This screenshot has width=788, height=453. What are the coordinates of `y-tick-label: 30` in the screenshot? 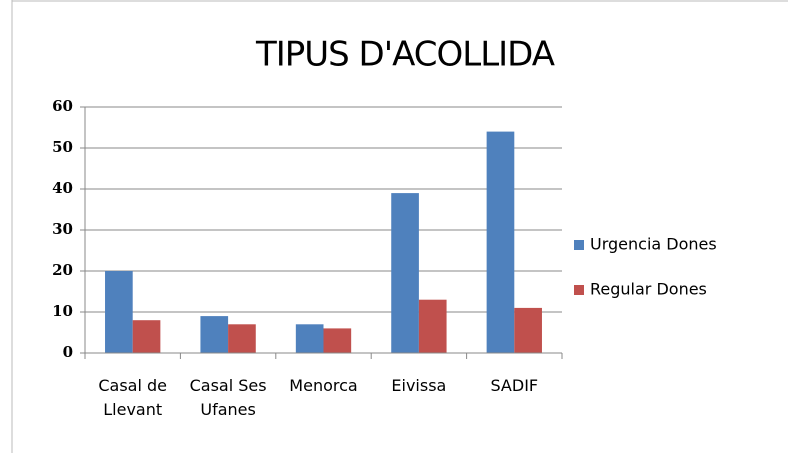 It's located at (62, 229).